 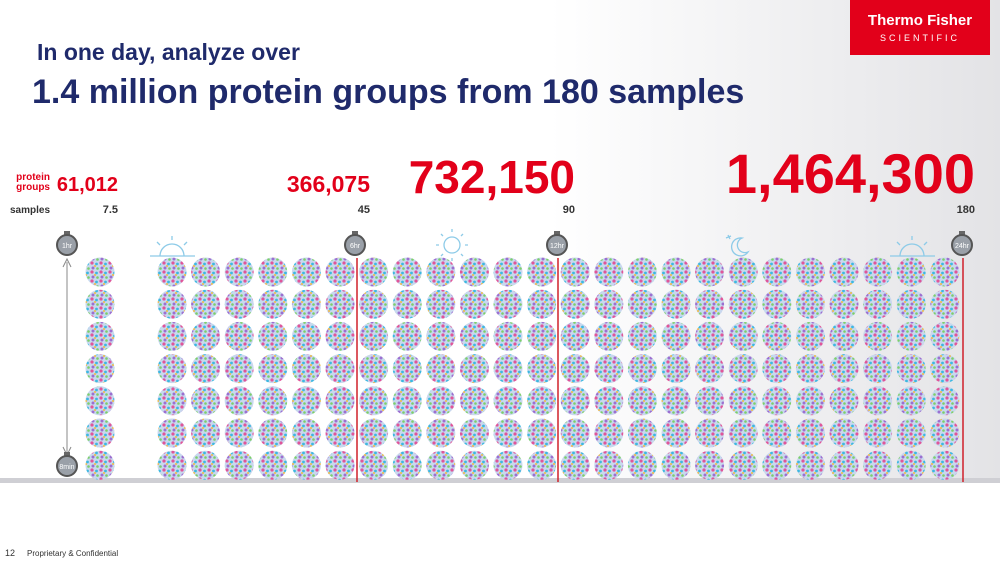 I want to click on timer-label: 12hr, so click(x=557, y=246).